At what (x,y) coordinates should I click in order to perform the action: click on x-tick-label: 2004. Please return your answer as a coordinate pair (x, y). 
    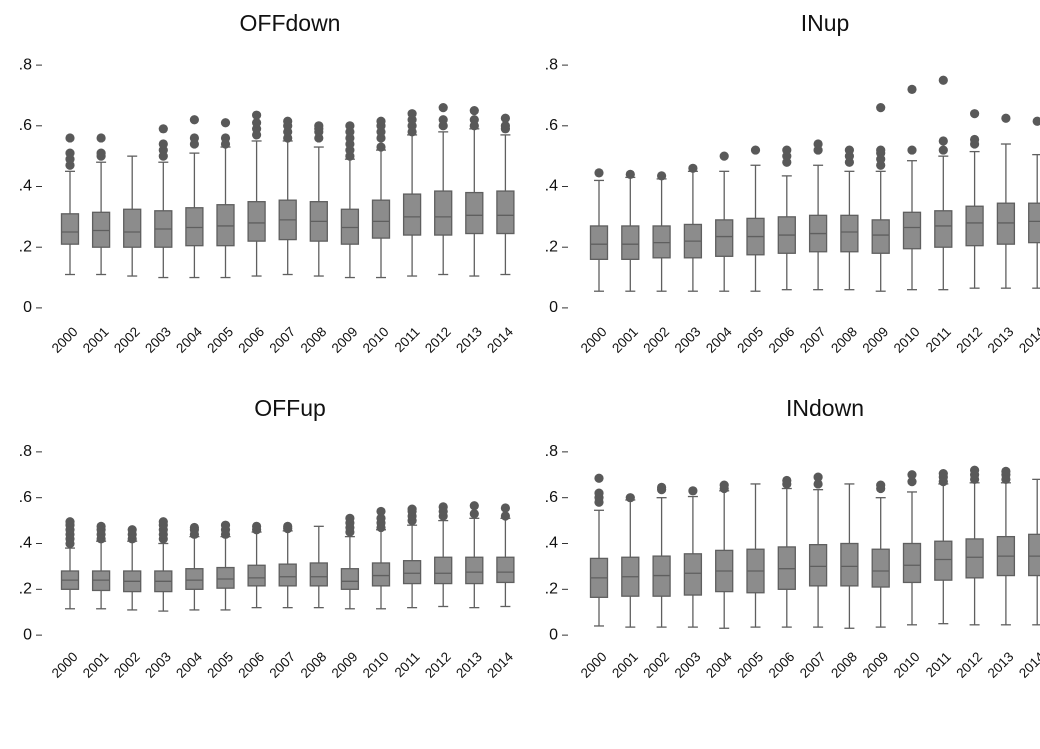
    Looking at the image, I should click on (719, 665).